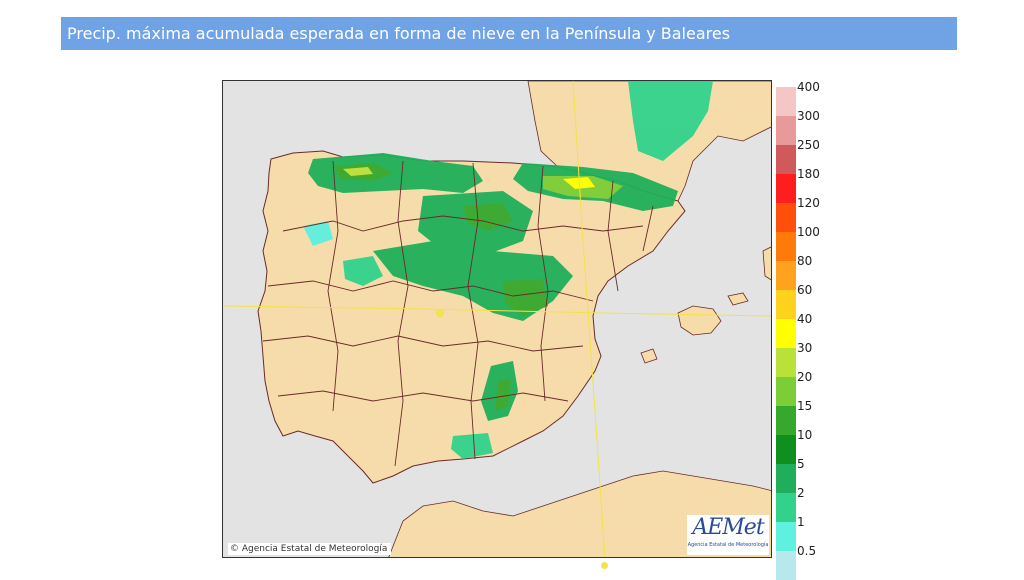  I want to click on legend-label: 60, so click(805, 290).